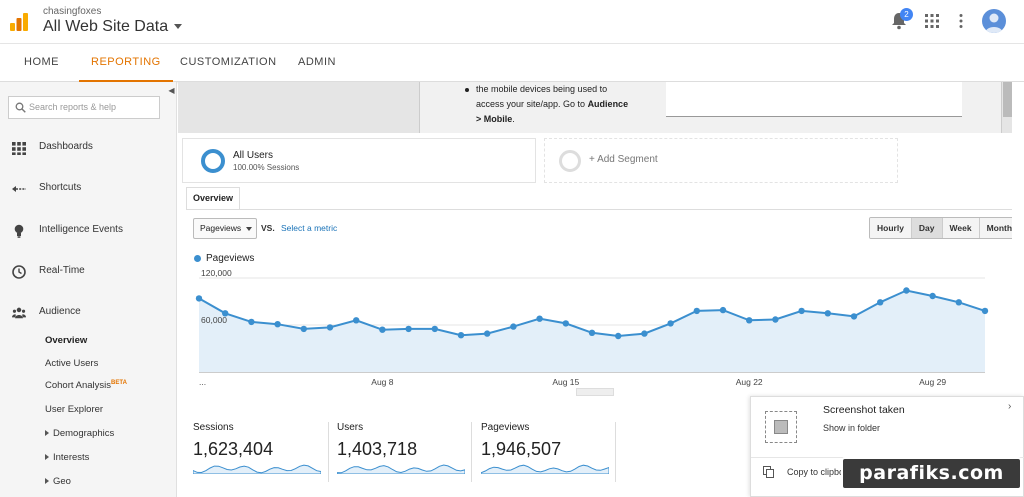  I want to click on grid-icon, so click(19, 148).